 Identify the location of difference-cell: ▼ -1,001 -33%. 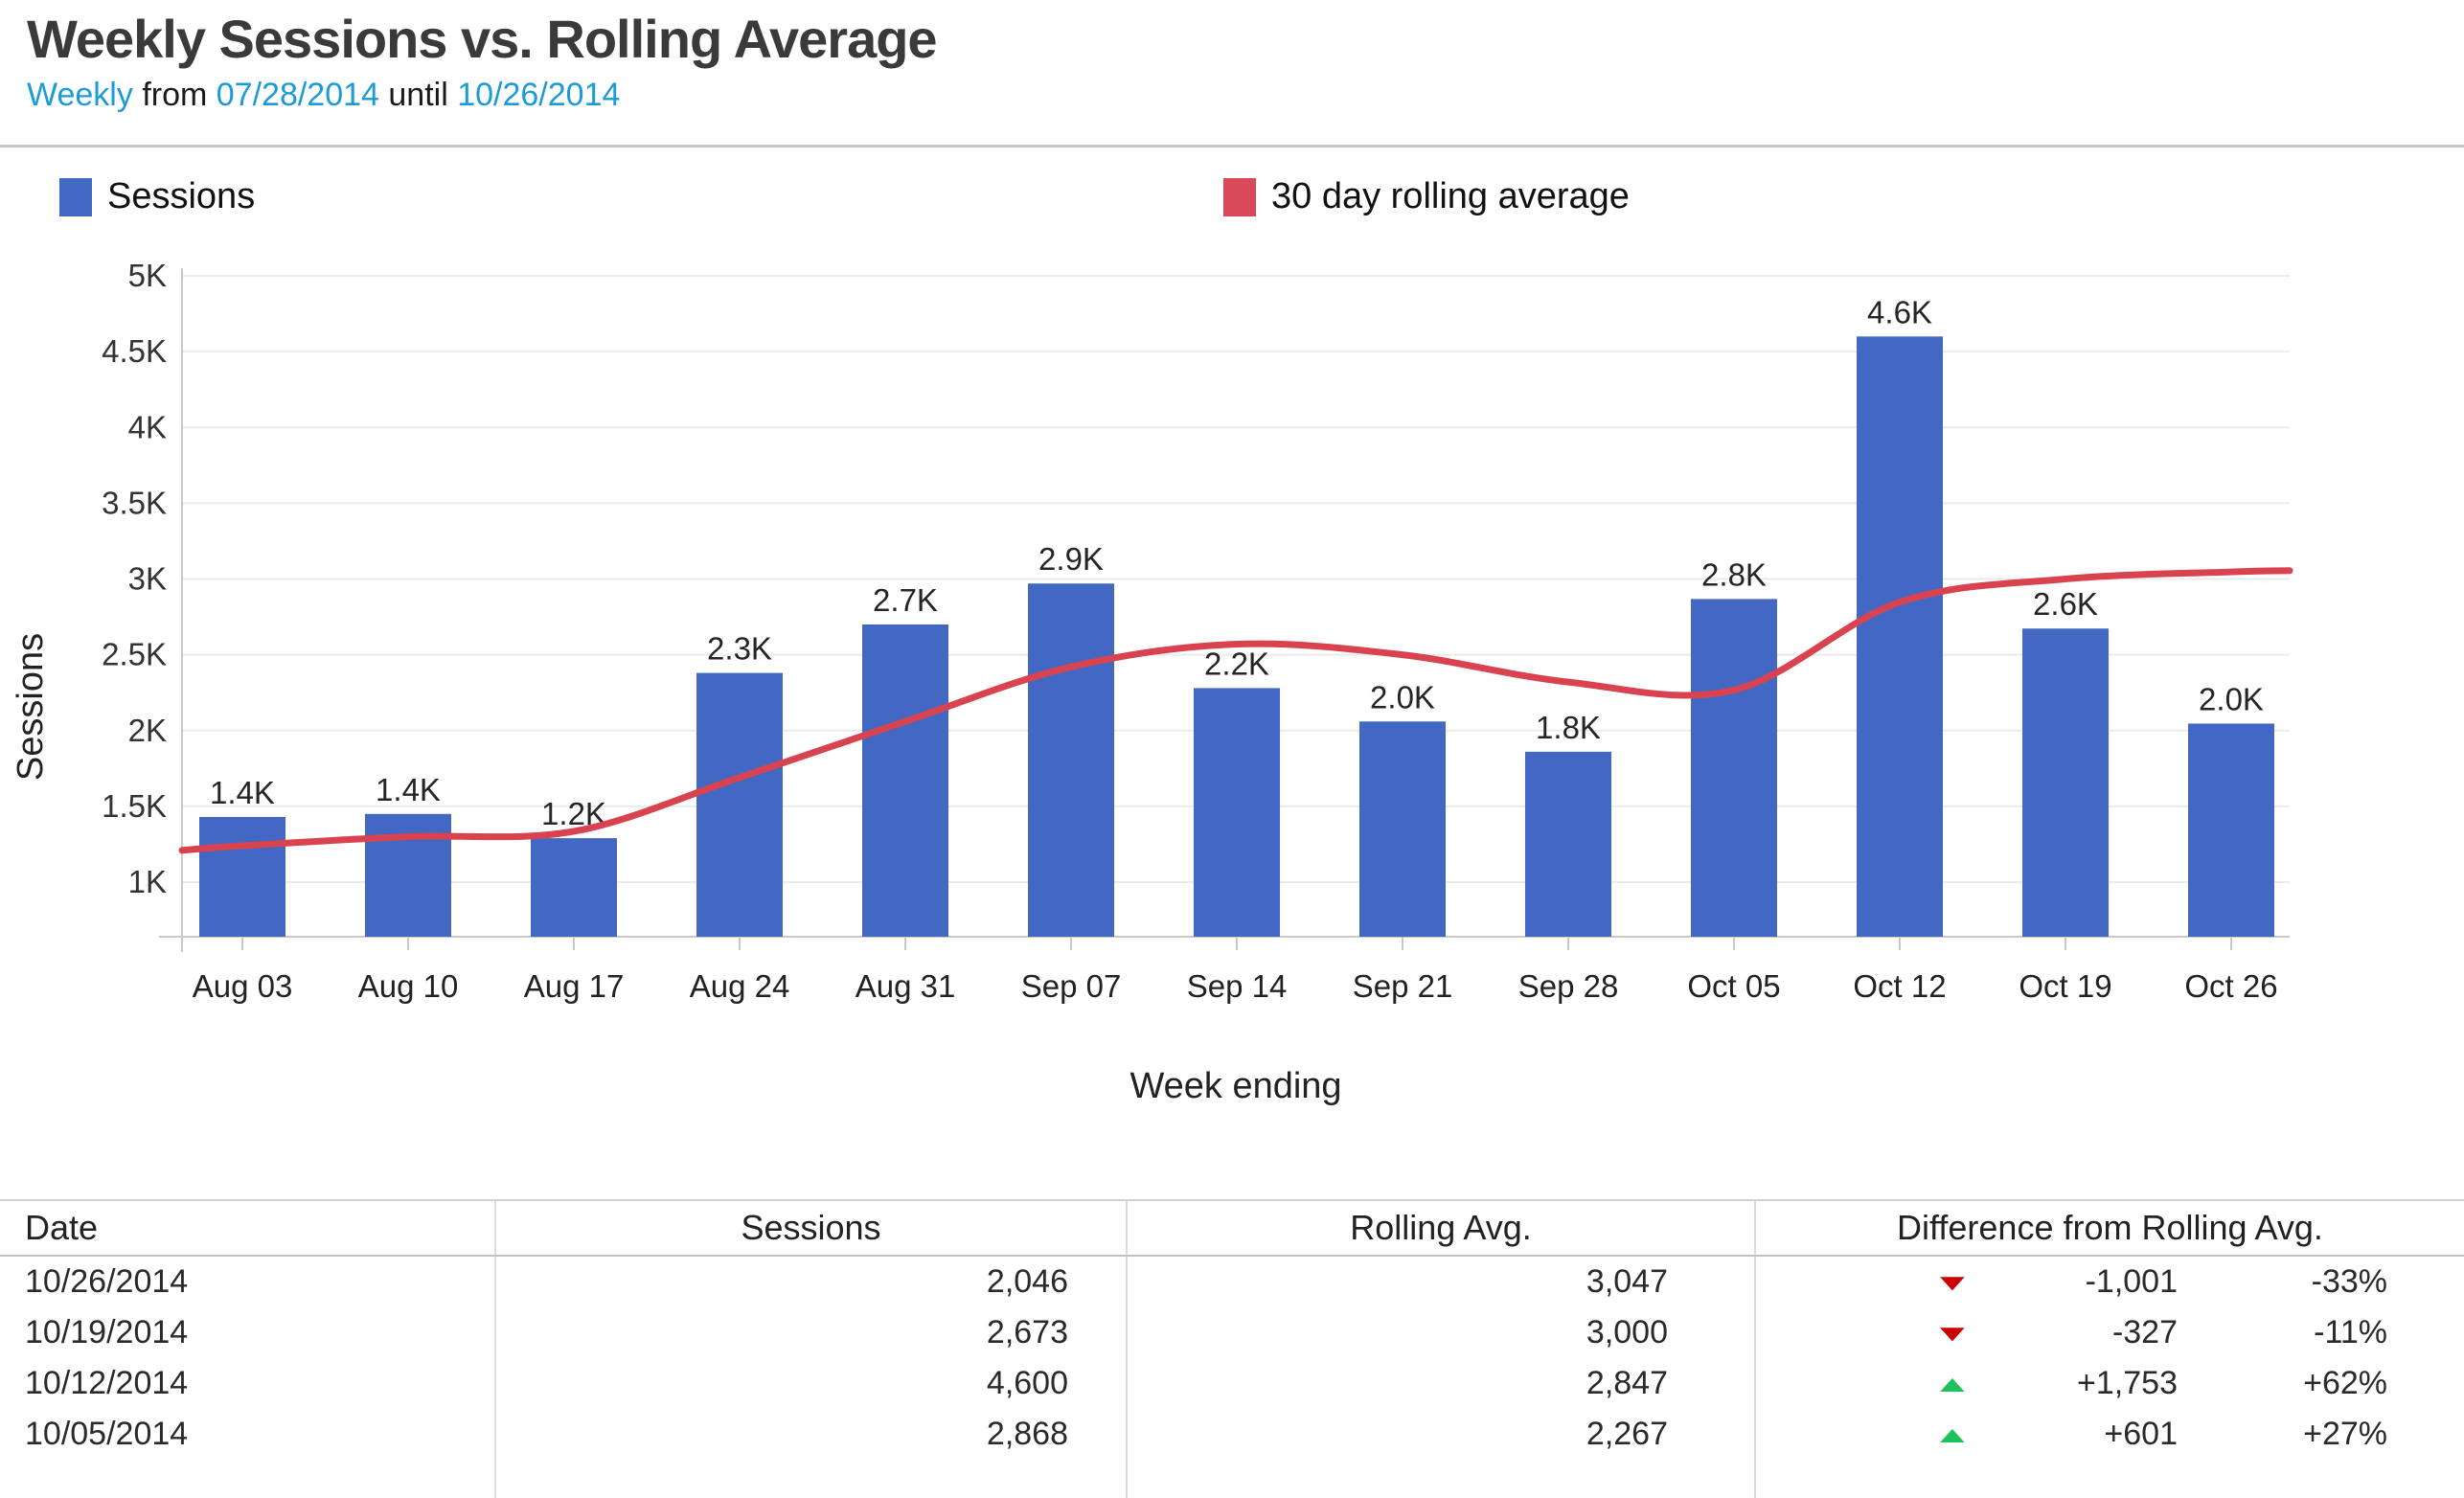
(2110, 1282).